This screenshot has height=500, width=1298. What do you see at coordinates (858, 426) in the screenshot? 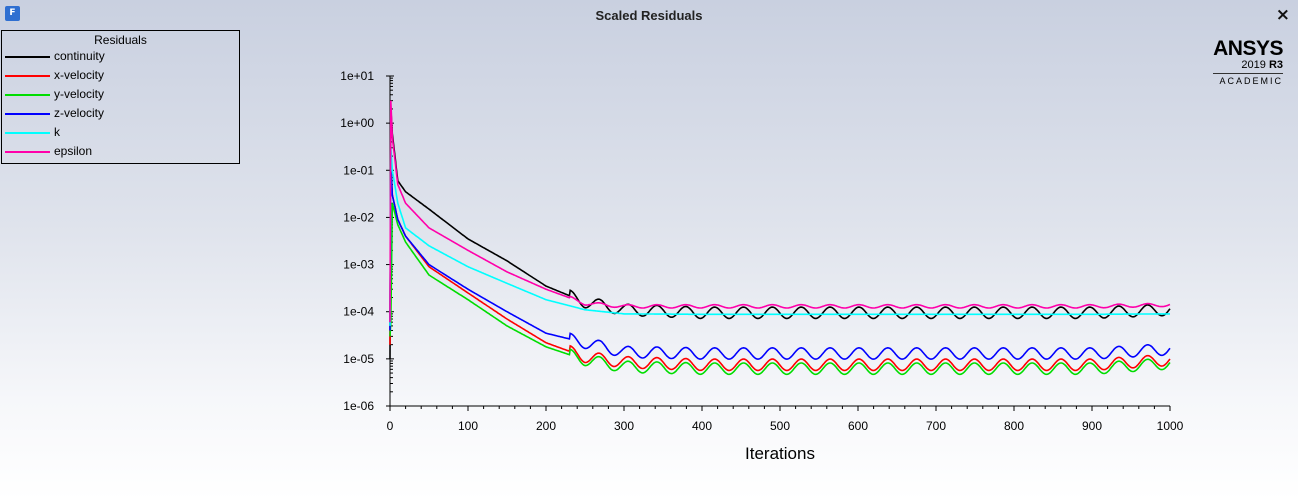
I see `x-tick-label: 600` at bounding box center [858, 426].